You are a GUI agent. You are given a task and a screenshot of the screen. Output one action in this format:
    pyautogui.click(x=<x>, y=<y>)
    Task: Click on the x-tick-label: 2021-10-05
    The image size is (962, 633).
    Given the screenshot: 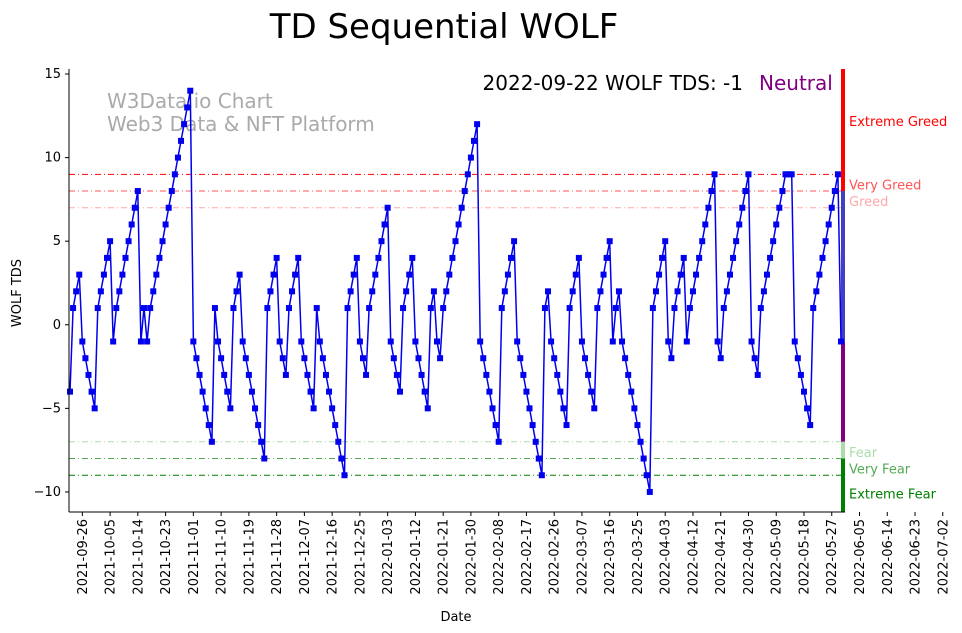 What is the action you would take?
    pyautogui.click(x=111, y=557)
    